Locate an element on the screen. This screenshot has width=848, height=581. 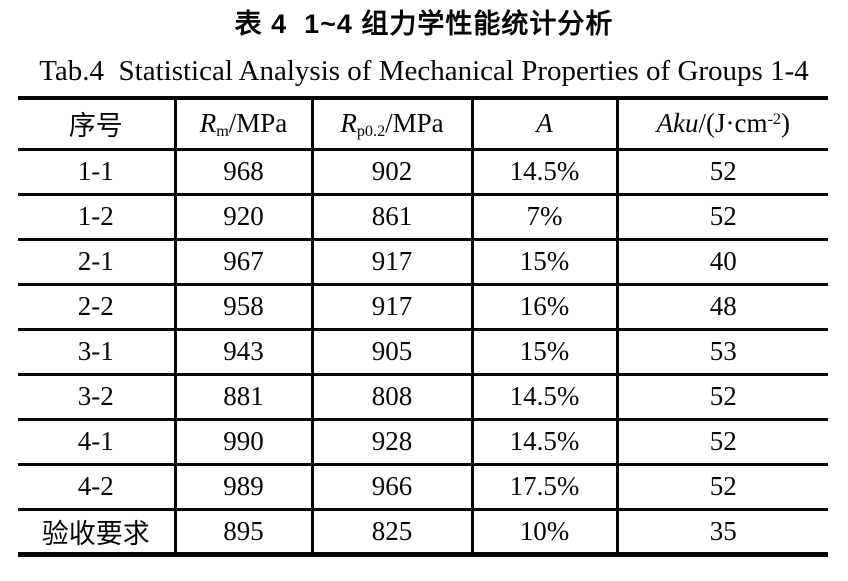
table-row: 4-2 989 966 17.5% 52 is located at coordinates (423, 487).